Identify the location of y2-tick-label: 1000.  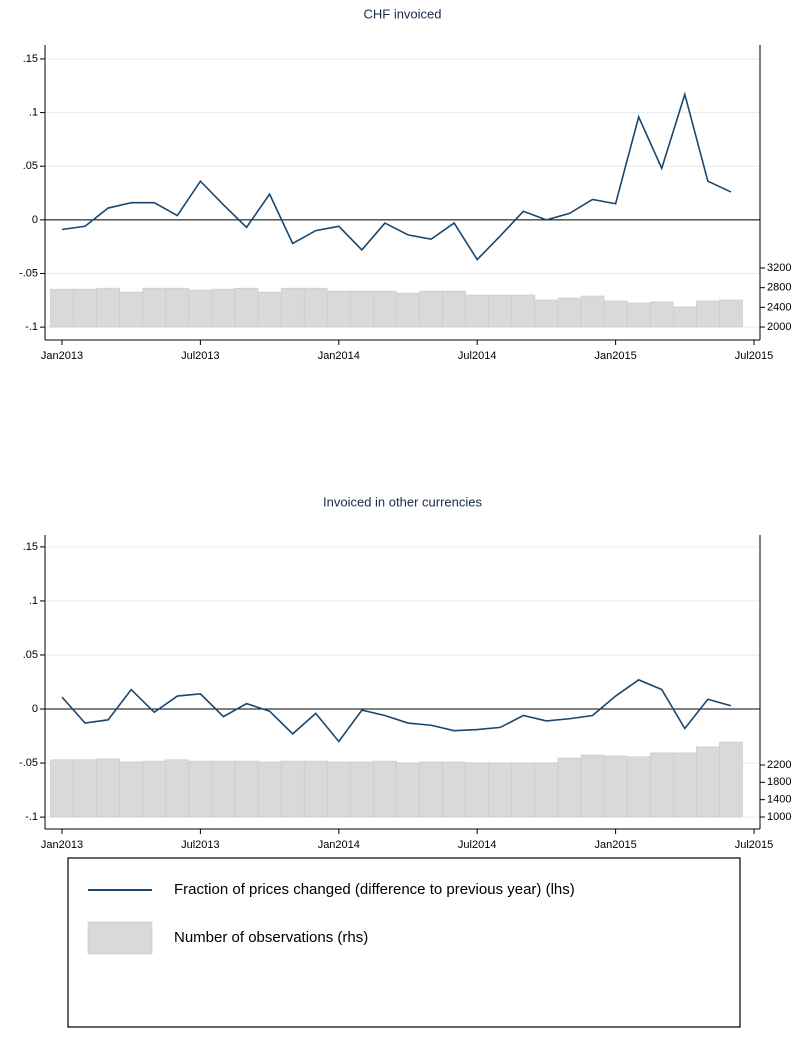
(779, 817).